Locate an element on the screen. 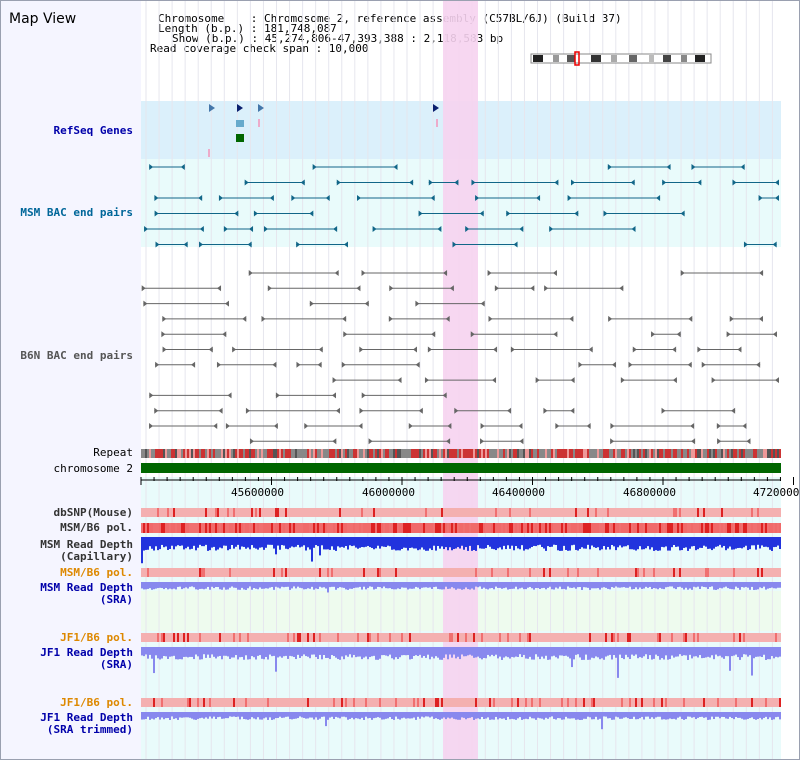 The width and height of the screenshot is (800, 760). track-label-dbsnp: dbSNP(Mouse) is located at coordinates (93, 512).